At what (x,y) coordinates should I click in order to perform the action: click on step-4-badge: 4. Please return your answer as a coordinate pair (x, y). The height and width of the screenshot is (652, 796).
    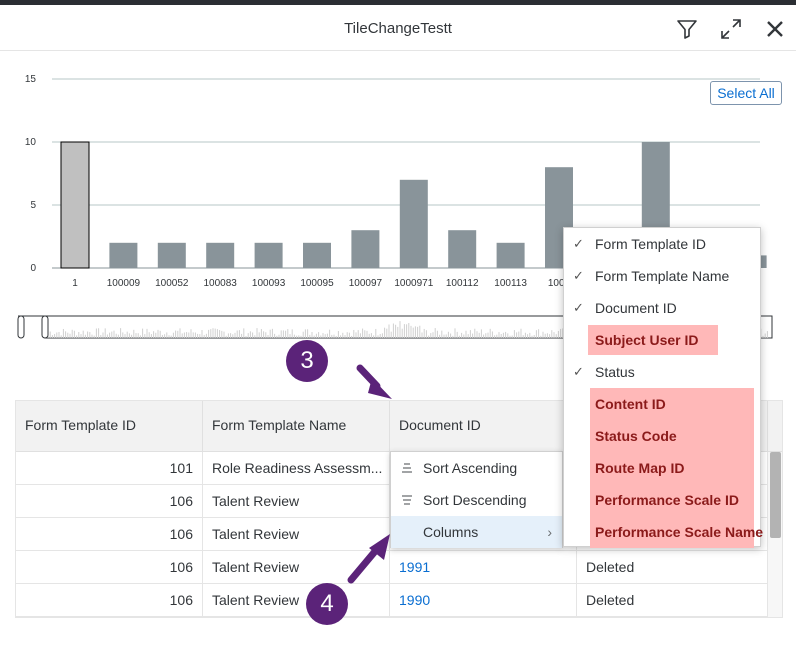
    Looking at the image, I should click on (327, 604).